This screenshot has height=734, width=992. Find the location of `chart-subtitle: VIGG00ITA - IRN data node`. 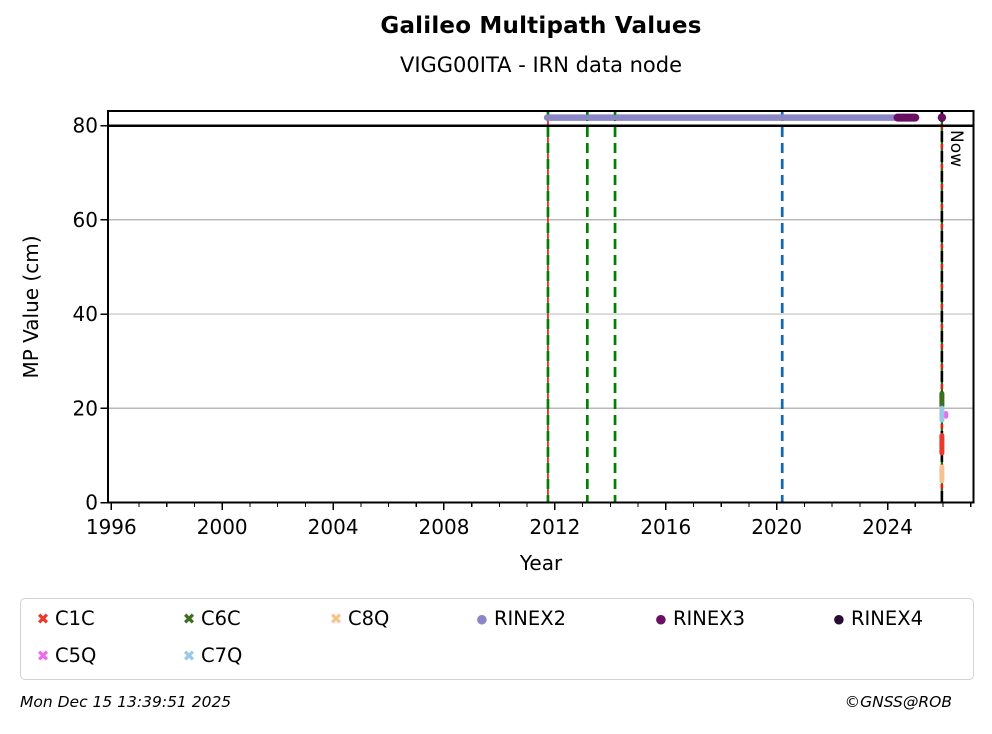

chart-subtitle: VIGG00ITA - IRN data node is located at coordinates (541, 65).